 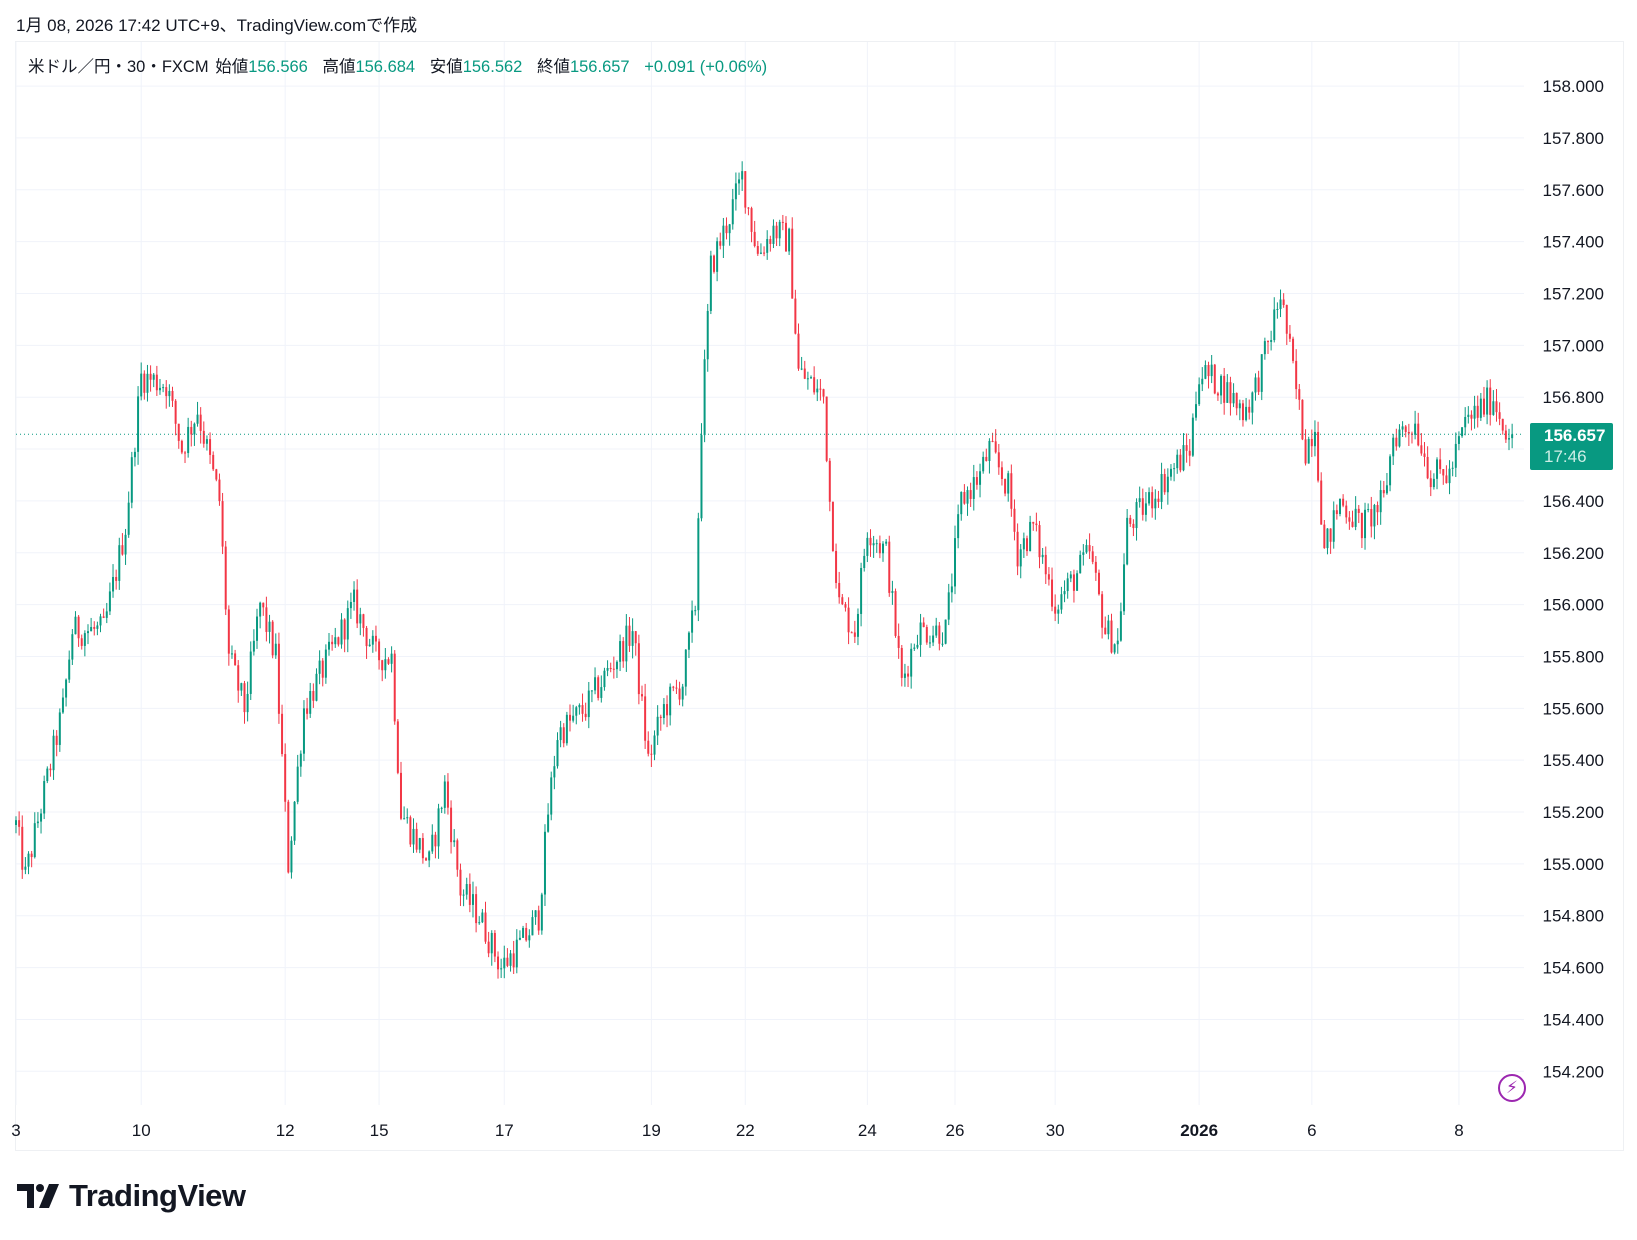 What do you see at coordinates (1573, 293) in the screenshot?
I see `price-tick-label: 157.200` at bounding box center [1573, 293].